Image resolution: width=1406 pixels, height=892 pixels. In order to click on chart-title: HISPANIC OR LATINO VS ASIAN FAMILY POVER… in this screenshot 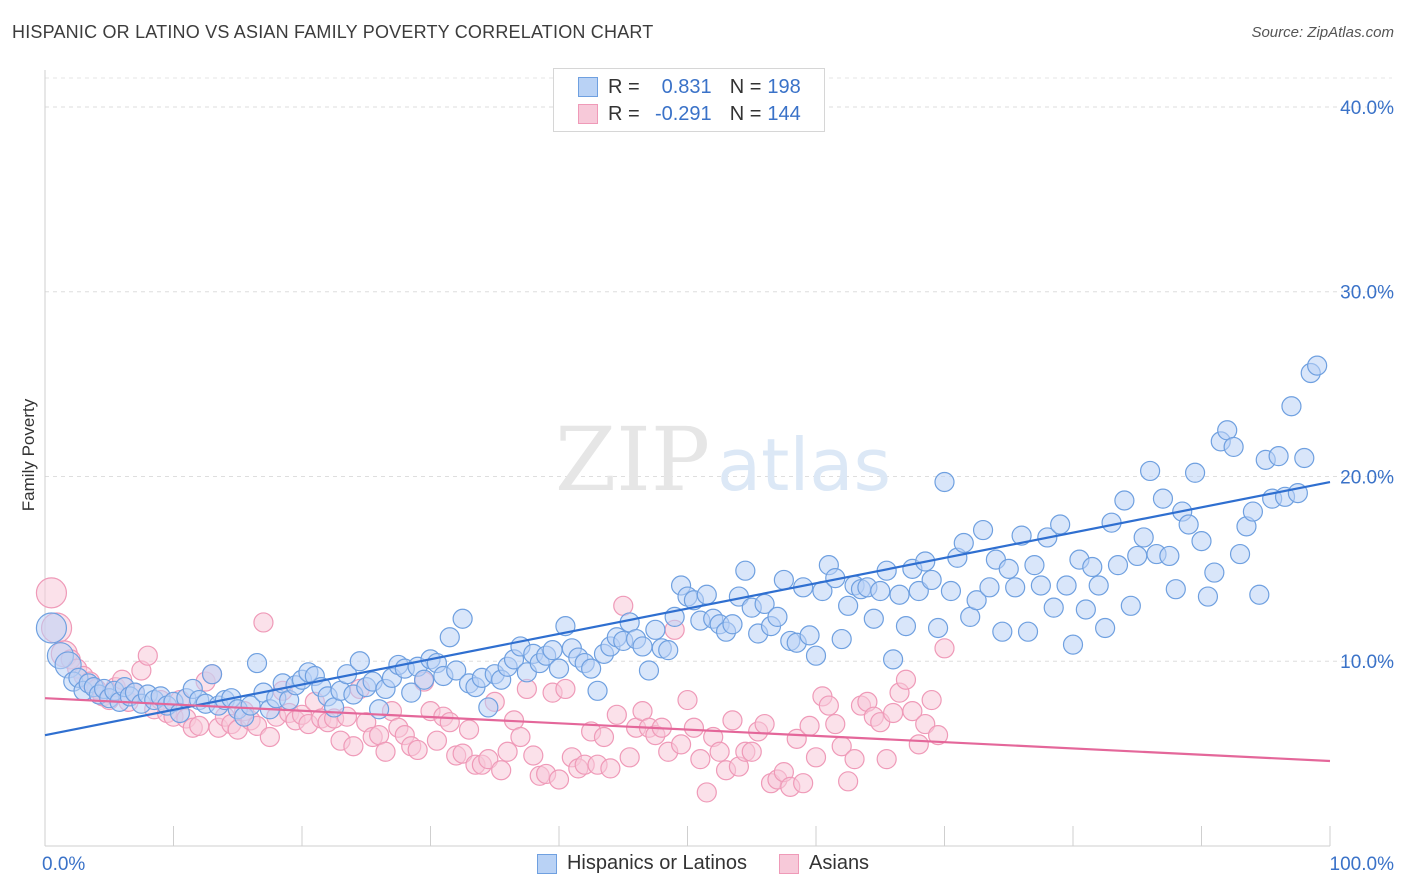, I will do `click(333, 32)`.